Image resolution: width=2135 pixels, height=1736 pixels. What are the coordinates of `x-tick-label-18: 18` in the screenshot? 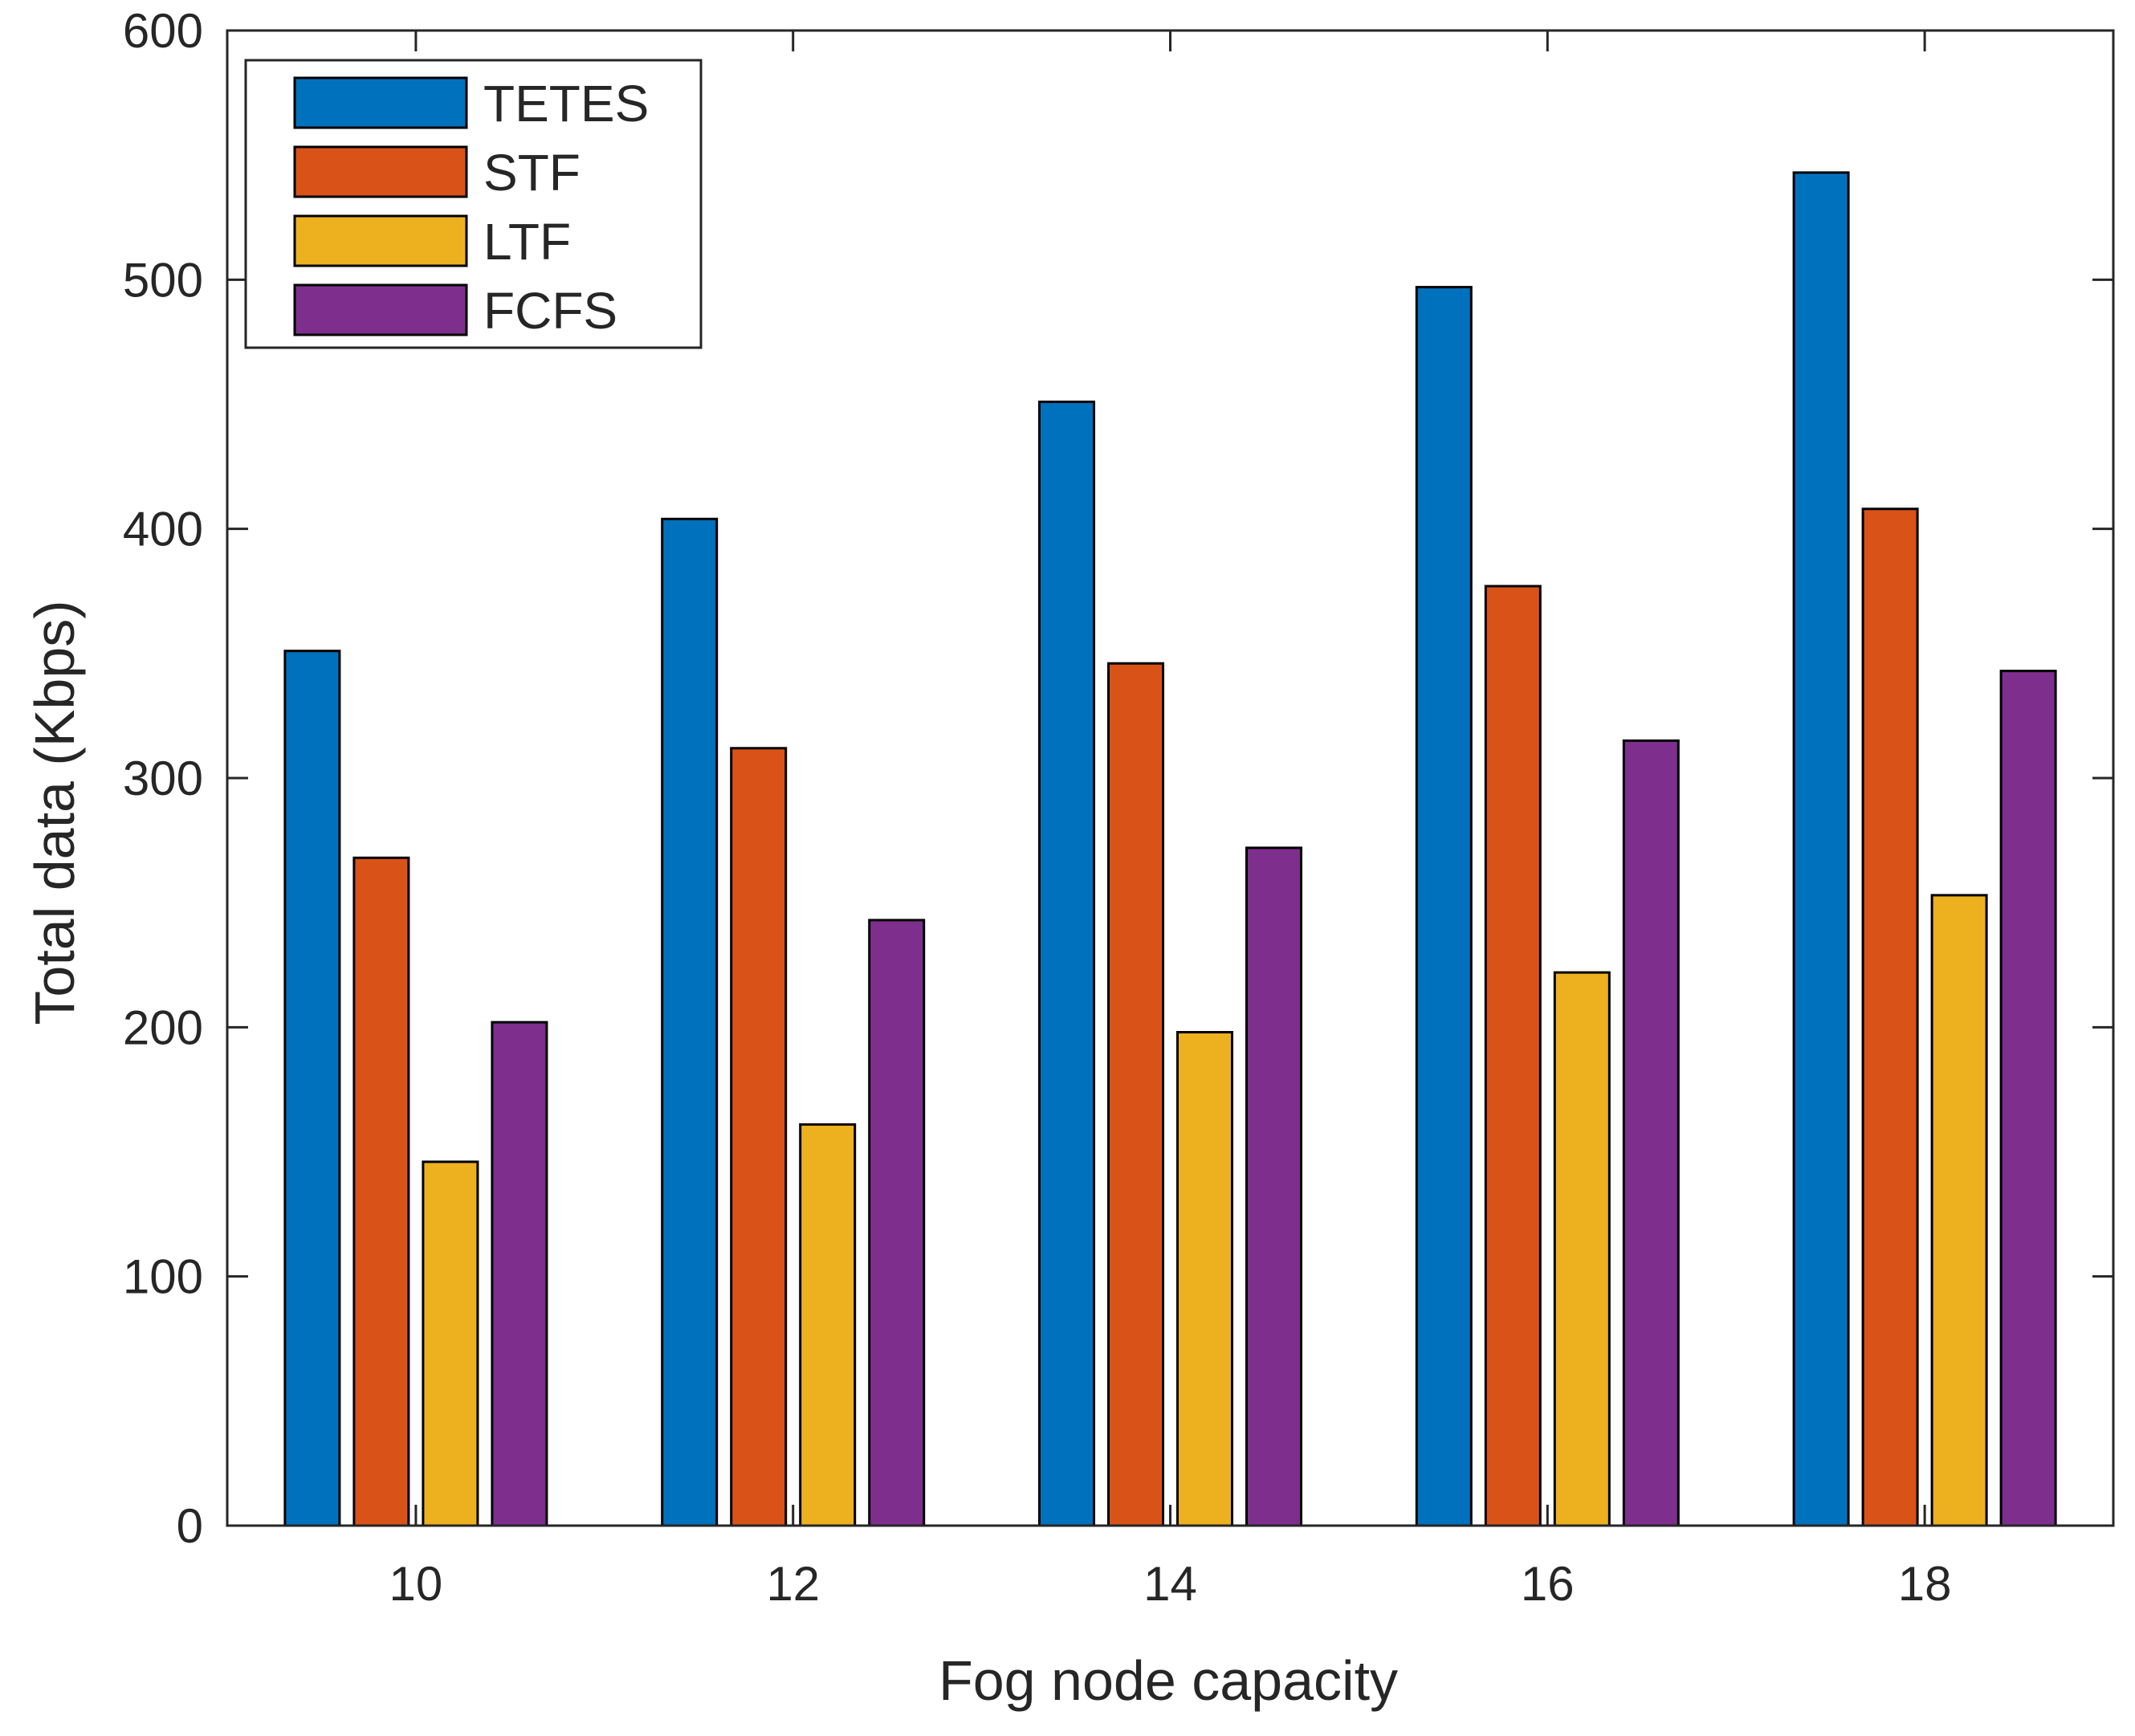 It's located at (1925, 1584).